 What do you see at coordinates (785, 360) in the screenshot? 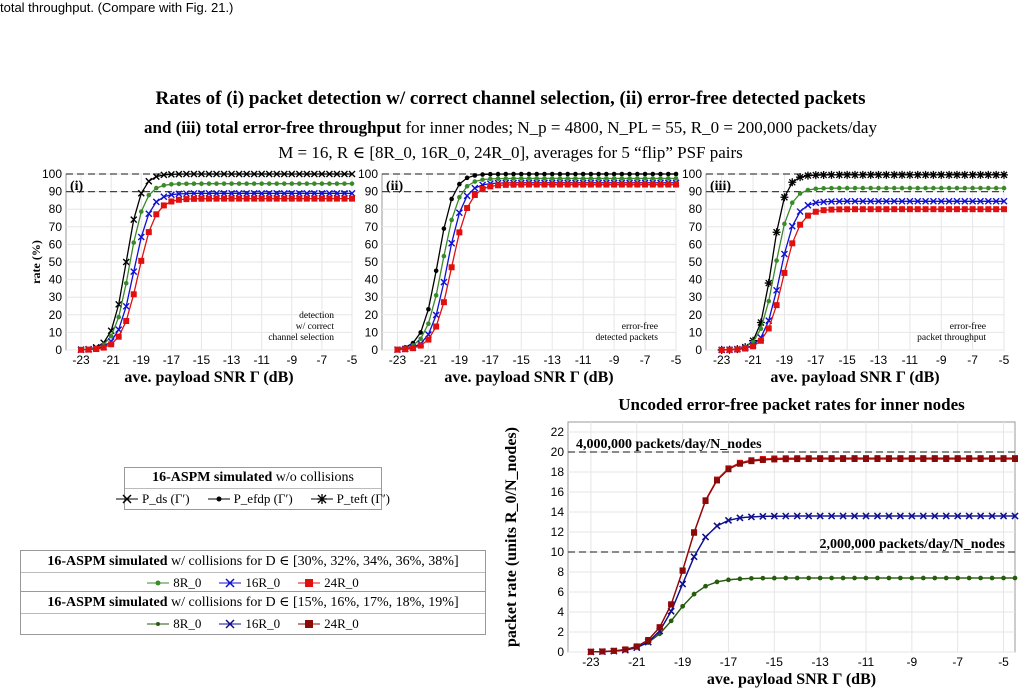
I see `x-tick-label: -19` at bounding box center [785, 360].